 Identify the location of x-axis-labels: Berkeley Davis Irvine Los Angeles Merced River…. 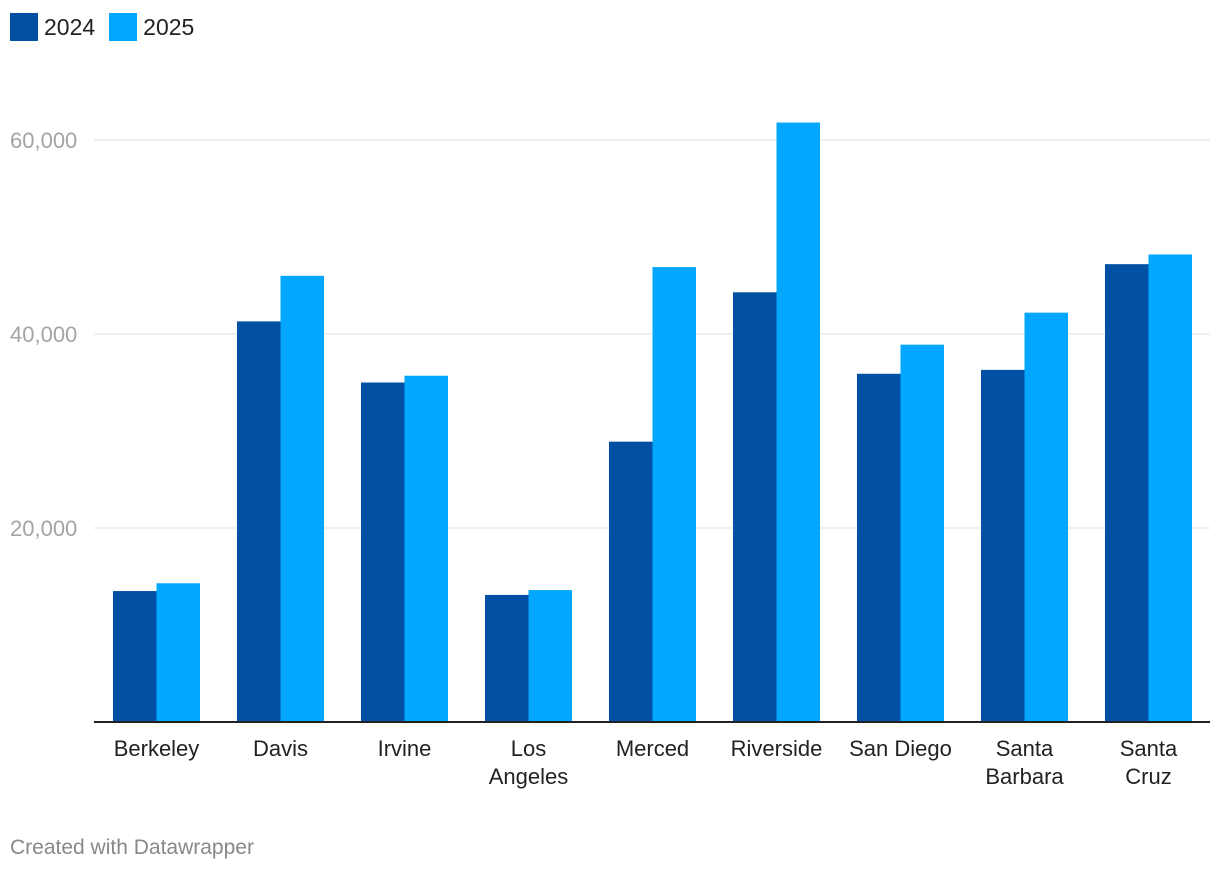
(646, 762).